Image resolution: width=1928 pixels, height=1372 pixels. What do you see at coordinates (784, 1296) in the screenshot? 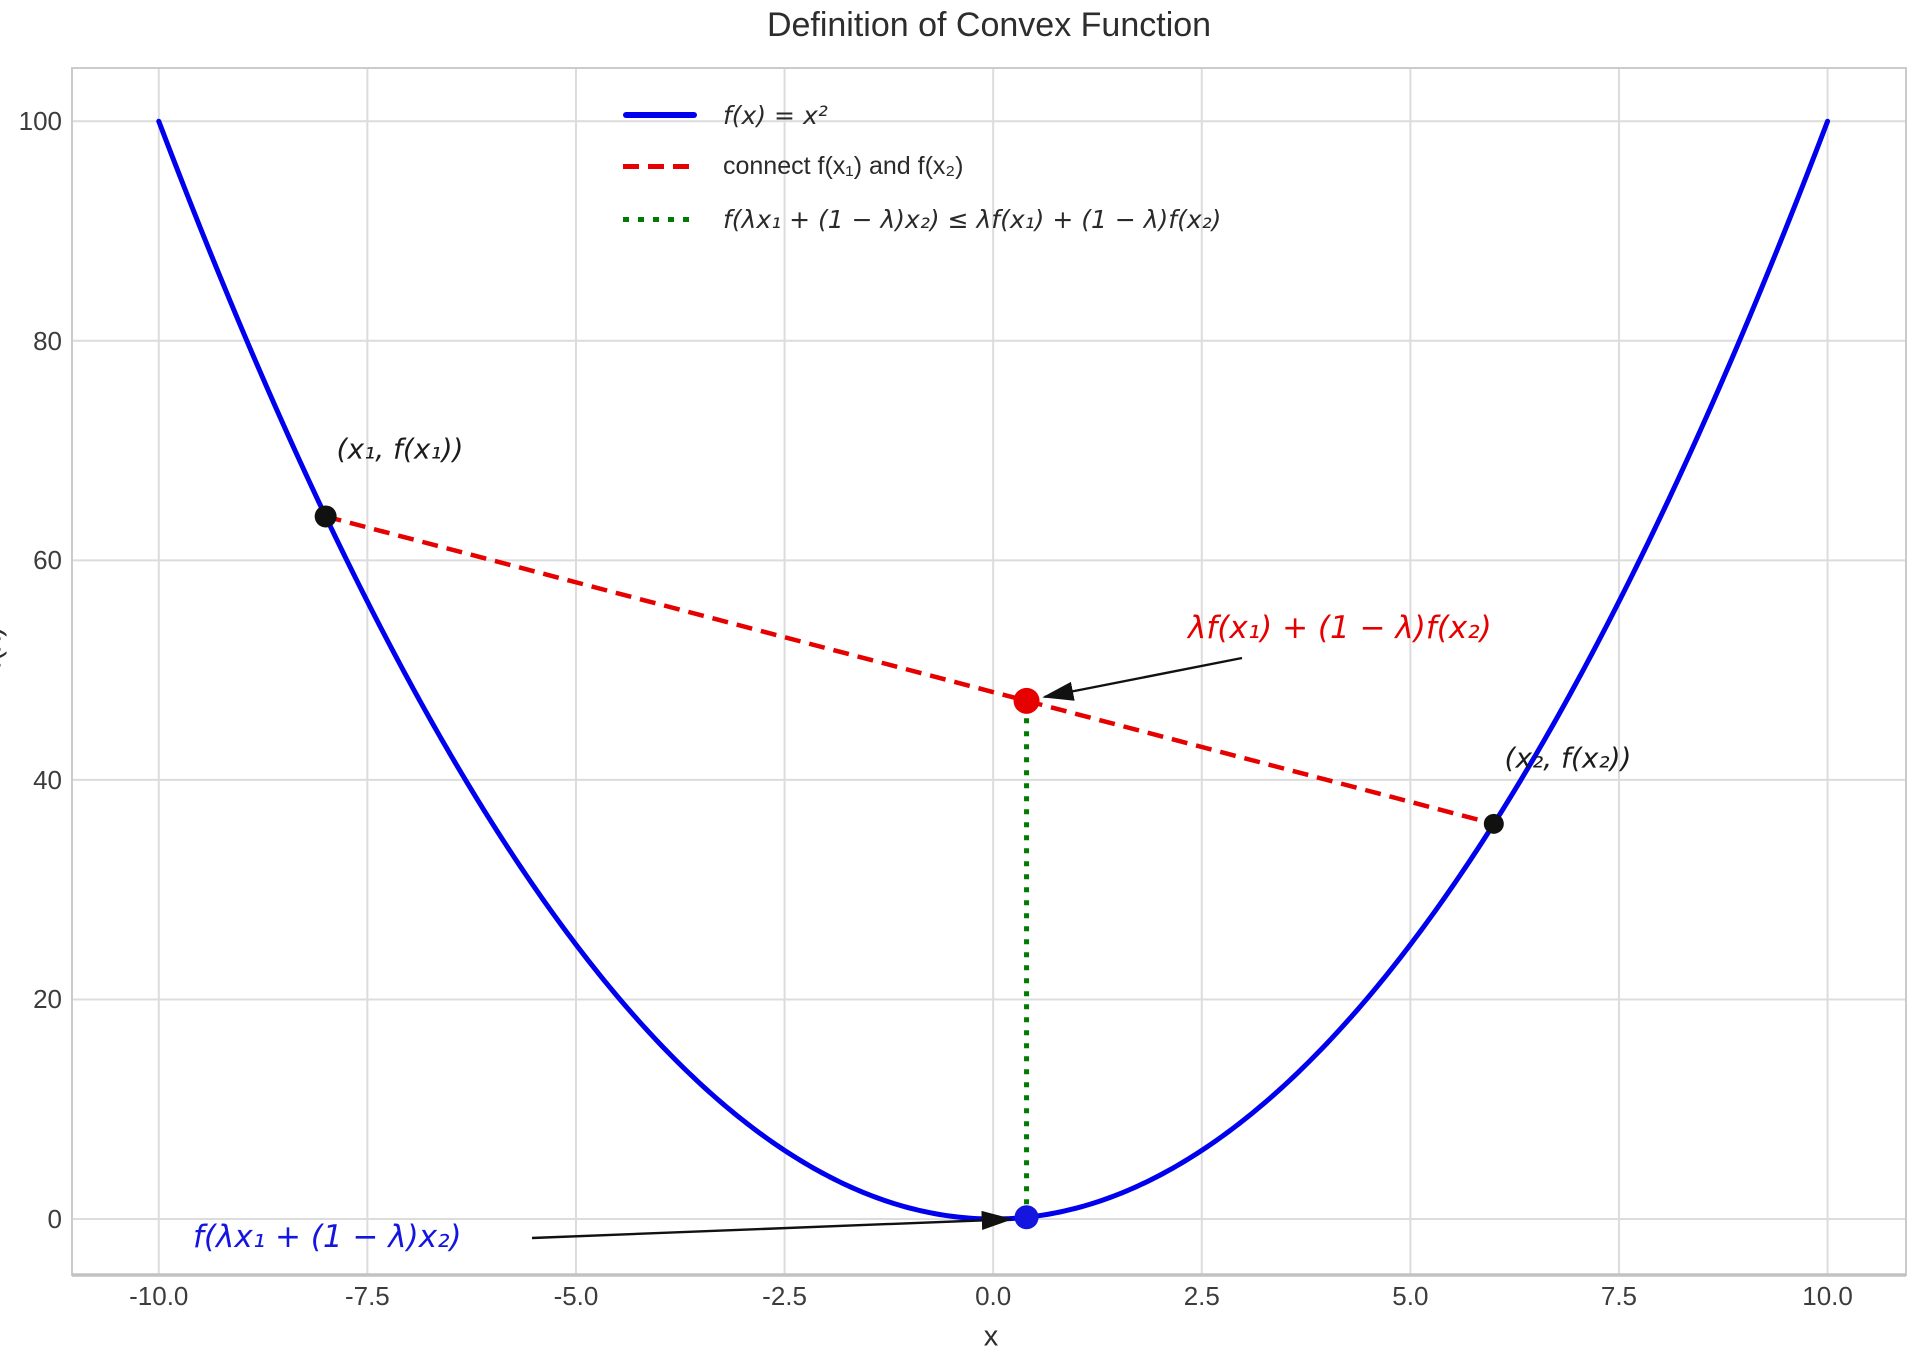
I see `x-tick-label: -2.5` at bounding box center [784, 1296].